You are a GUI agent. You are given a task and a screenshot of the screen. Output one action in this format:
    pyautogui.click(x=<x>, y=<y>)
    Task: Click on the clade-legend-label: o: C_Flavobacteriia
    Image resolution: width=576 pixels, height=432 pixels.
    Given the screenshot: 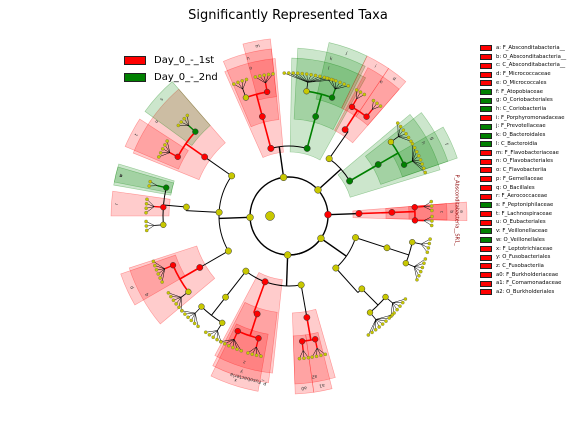 What is the action you would take?
    pyautogui.click(x=521, y=170)
    